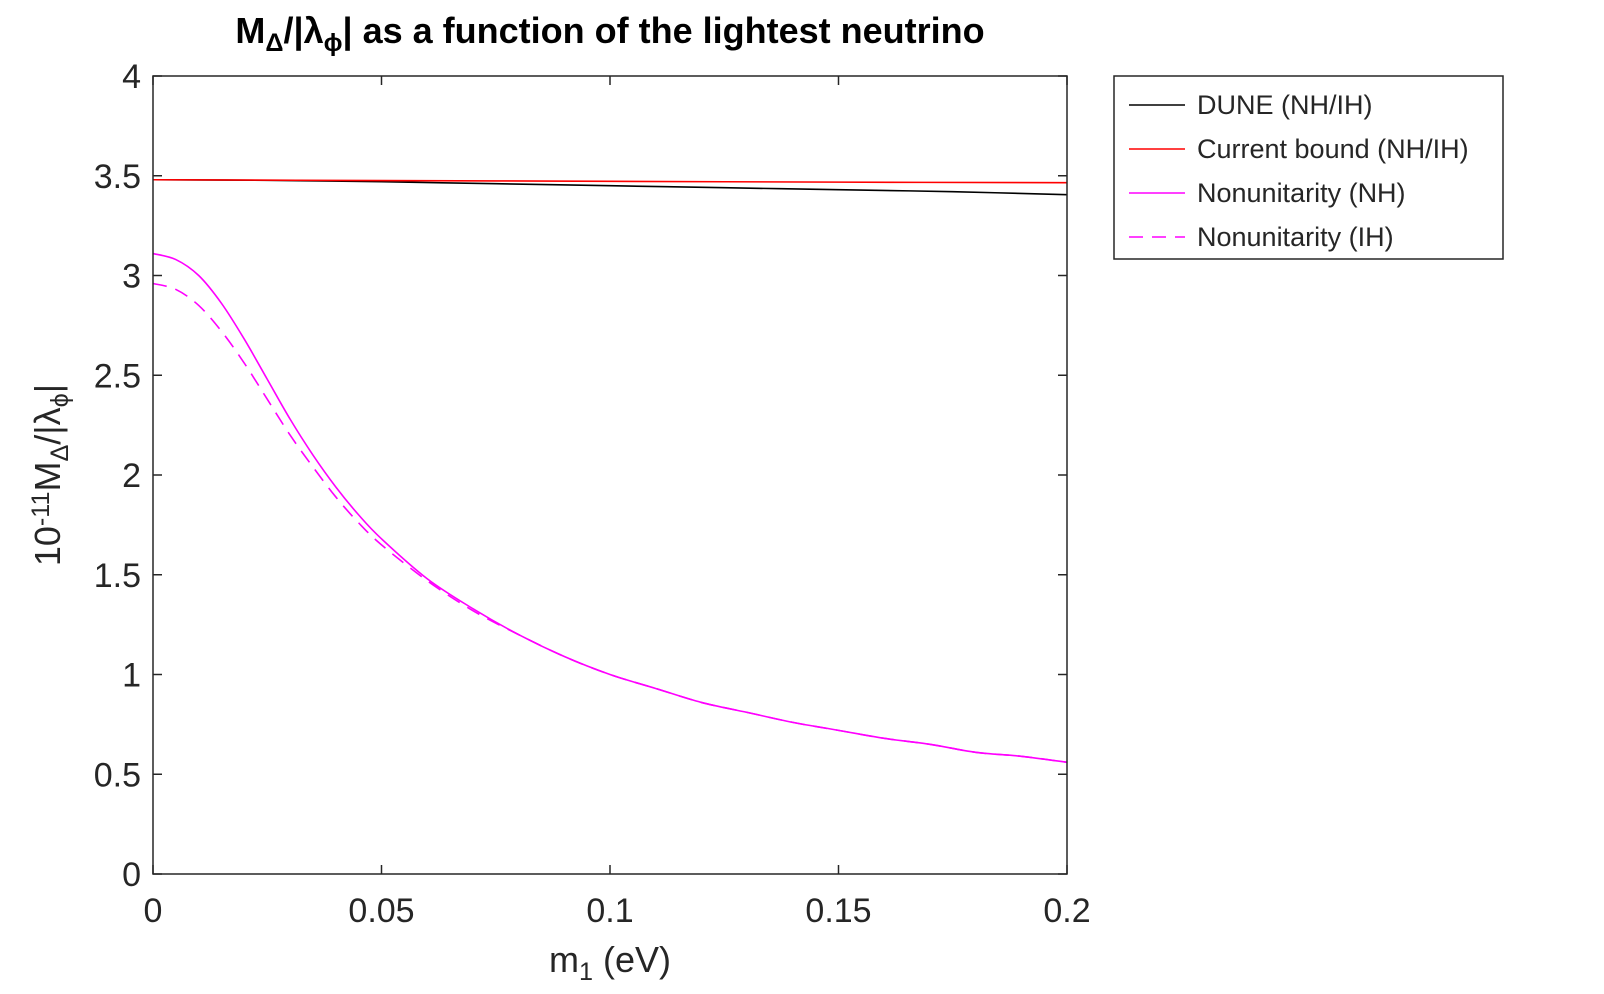 The width and height of the screenshot is (1604, 994). I want to click on series-line-current-bound, so click(610, 181).